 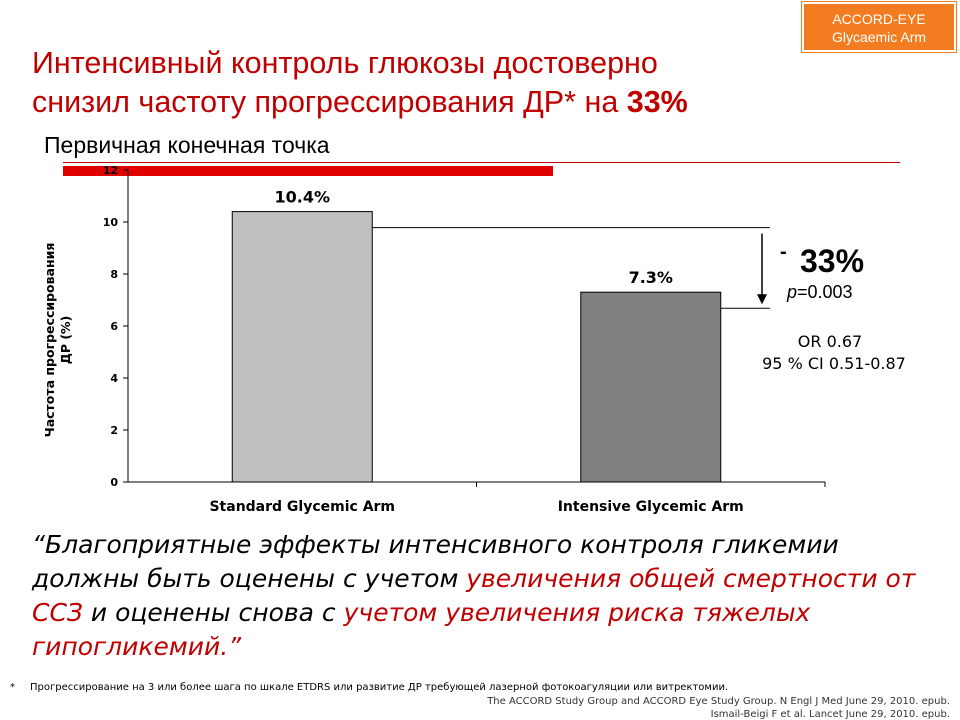 I want to click on badge-line1: ACCORD-EYE, so click(x=879, y=19).